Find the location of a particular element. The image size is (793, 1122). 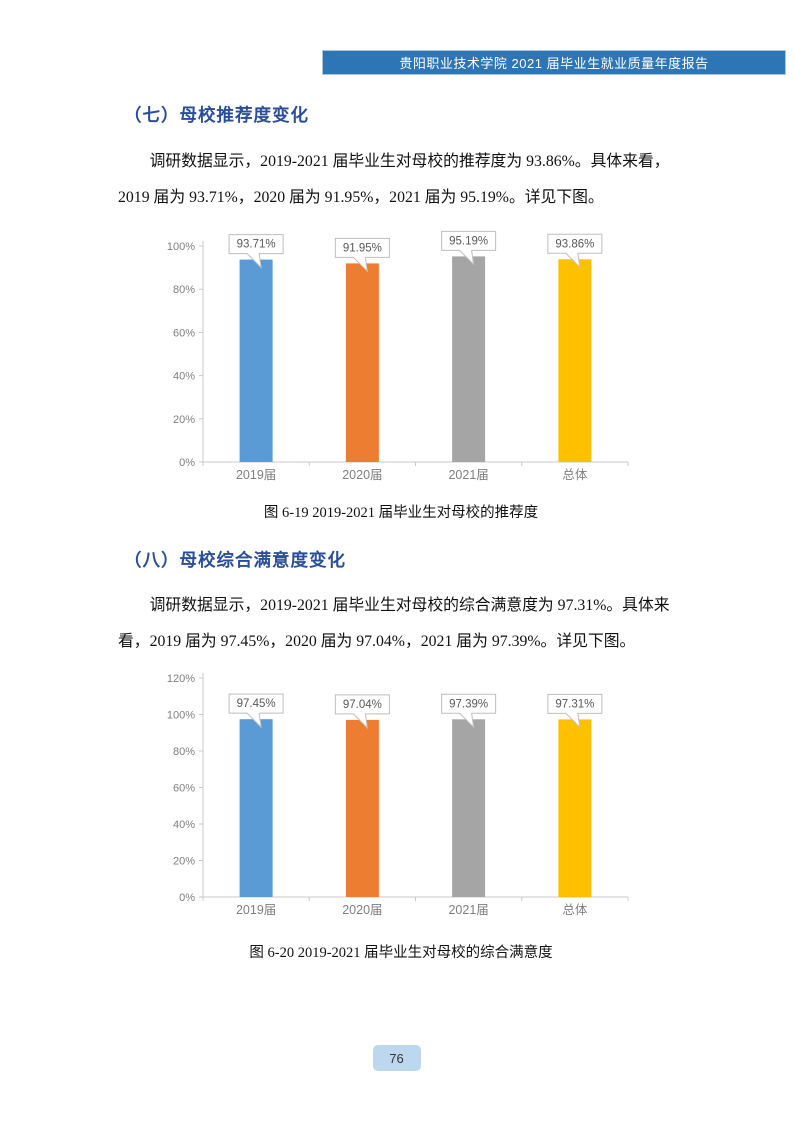

page-number-badge: 76 is located at coordinates (396, 1058).